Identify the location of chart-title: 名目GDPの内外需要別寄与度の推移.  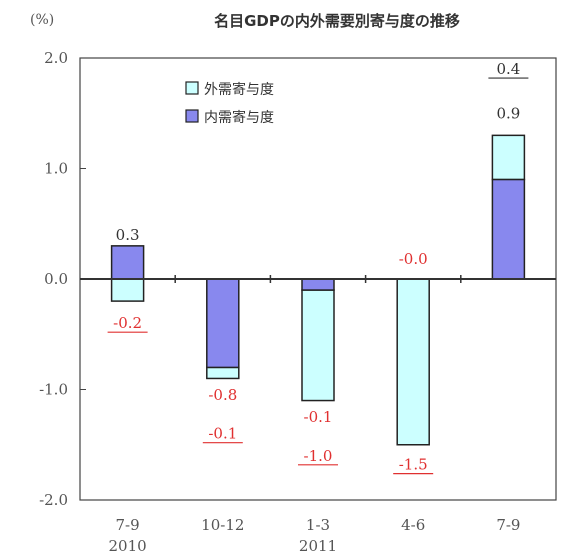
(337, 21).